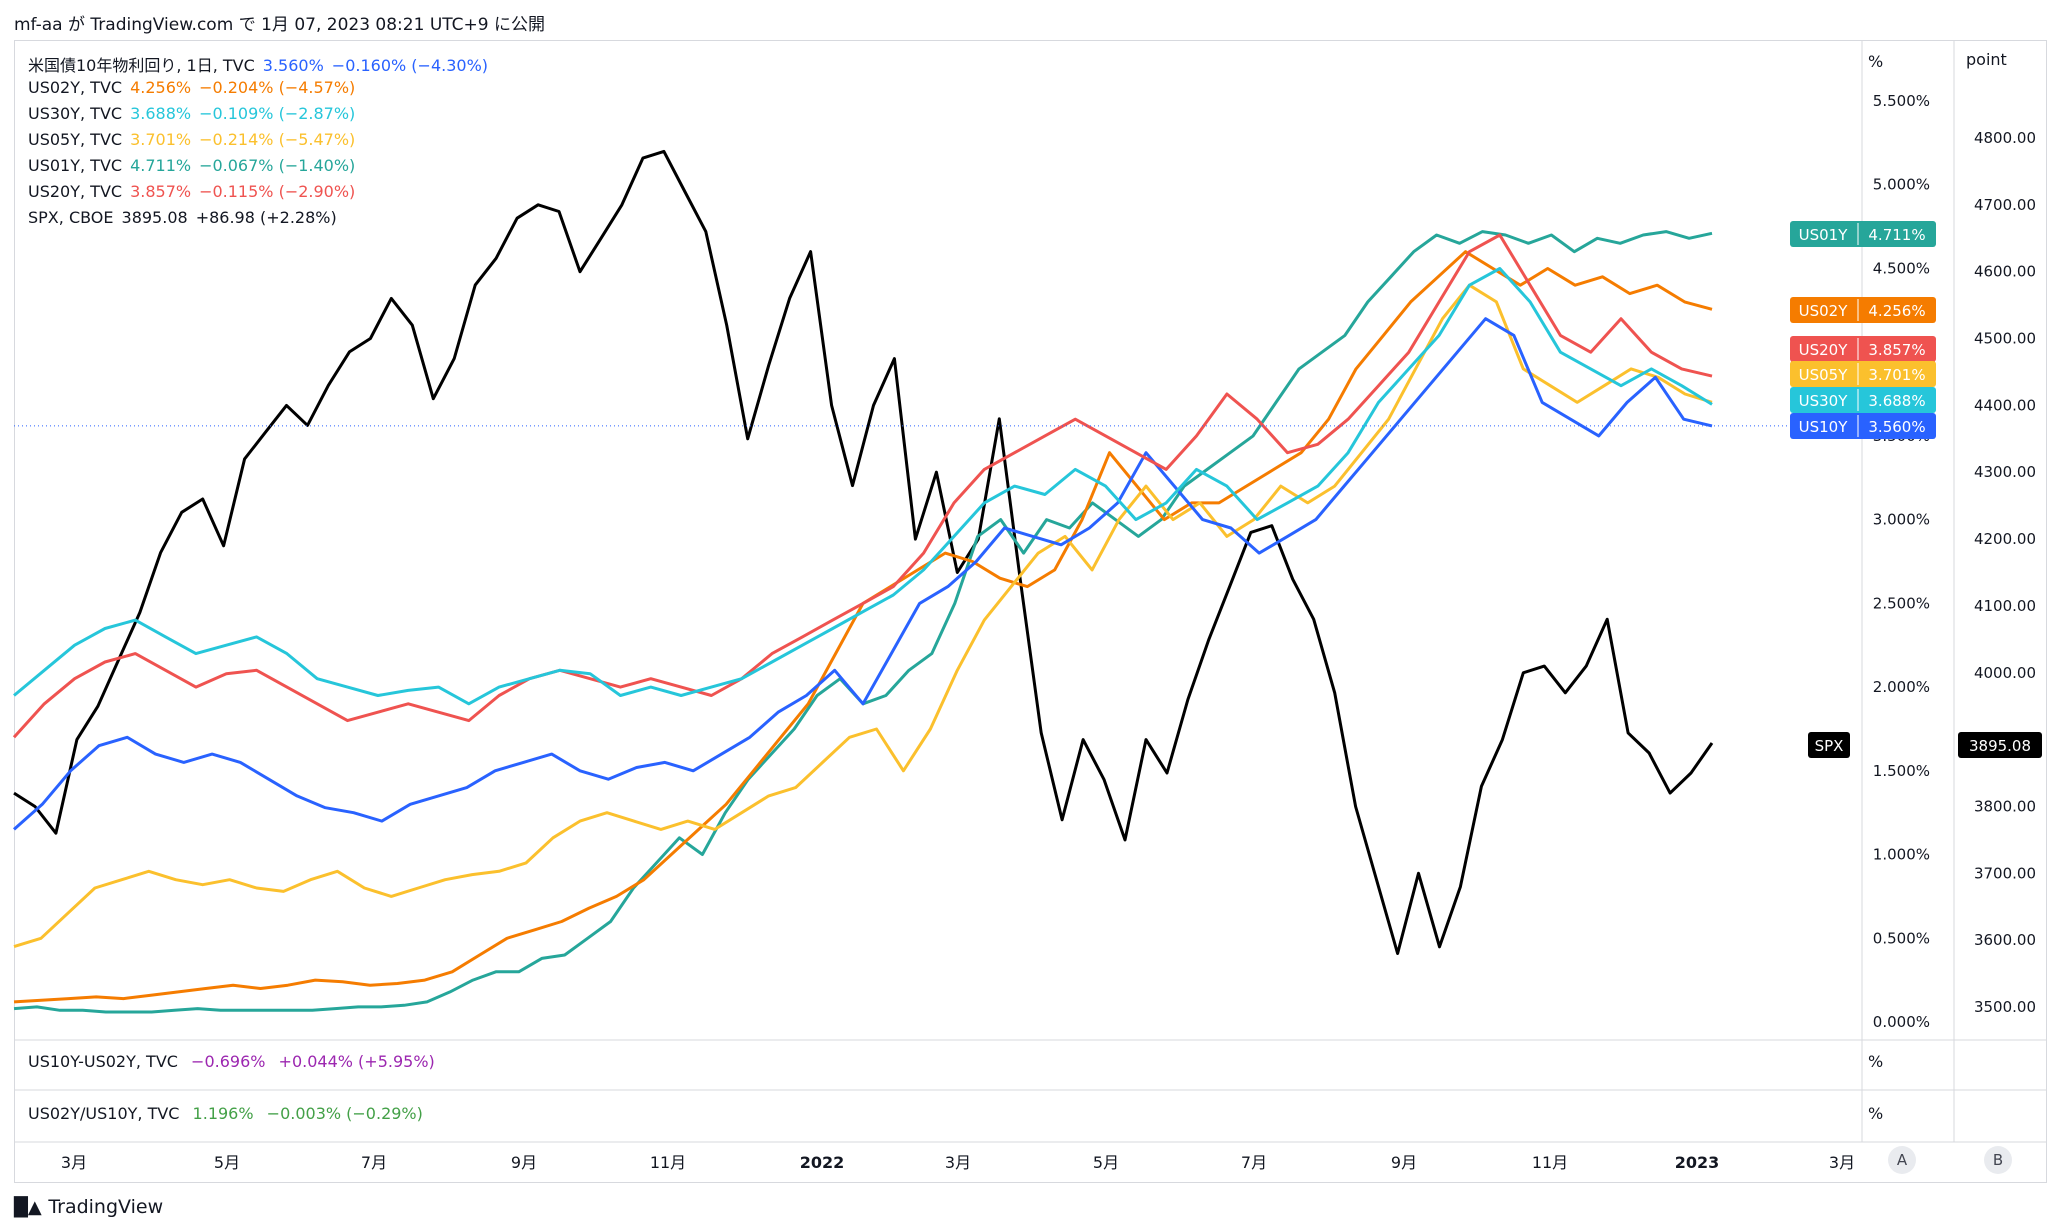  What do you see at coordinates (266, 217) in the screenshot?
I see `legend-change: +86.98 (+2.28%)` at bounding box center [266, 217].